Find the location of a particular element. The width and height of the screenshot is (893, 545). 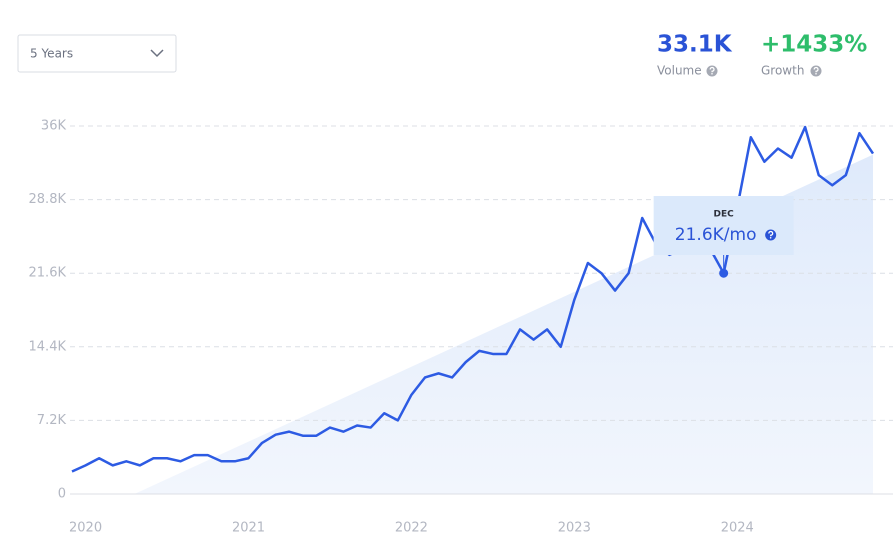

tooltip-value: 21.6K/mo is located at coordinates (716, 235).